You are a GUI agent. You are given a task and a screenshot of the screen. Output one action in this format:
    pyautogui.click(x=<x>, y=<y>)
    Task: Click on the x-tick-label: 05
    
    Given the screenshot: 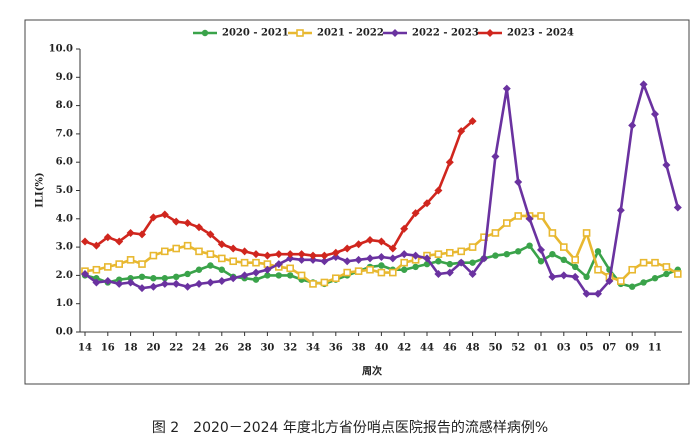 What is the action you would take?
    pyautogui.click(x=587, y=348)
    